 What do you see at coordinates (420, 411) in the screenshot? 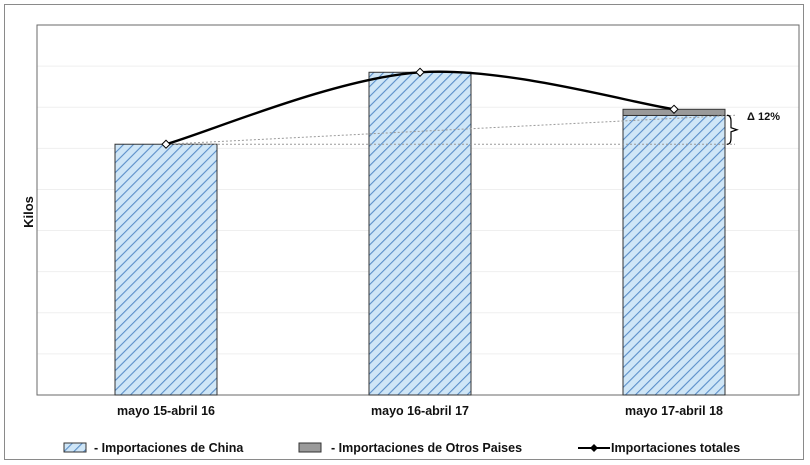
I see `x-tick-label: mayo 16-abril 17` at bounding box center [420, 411].